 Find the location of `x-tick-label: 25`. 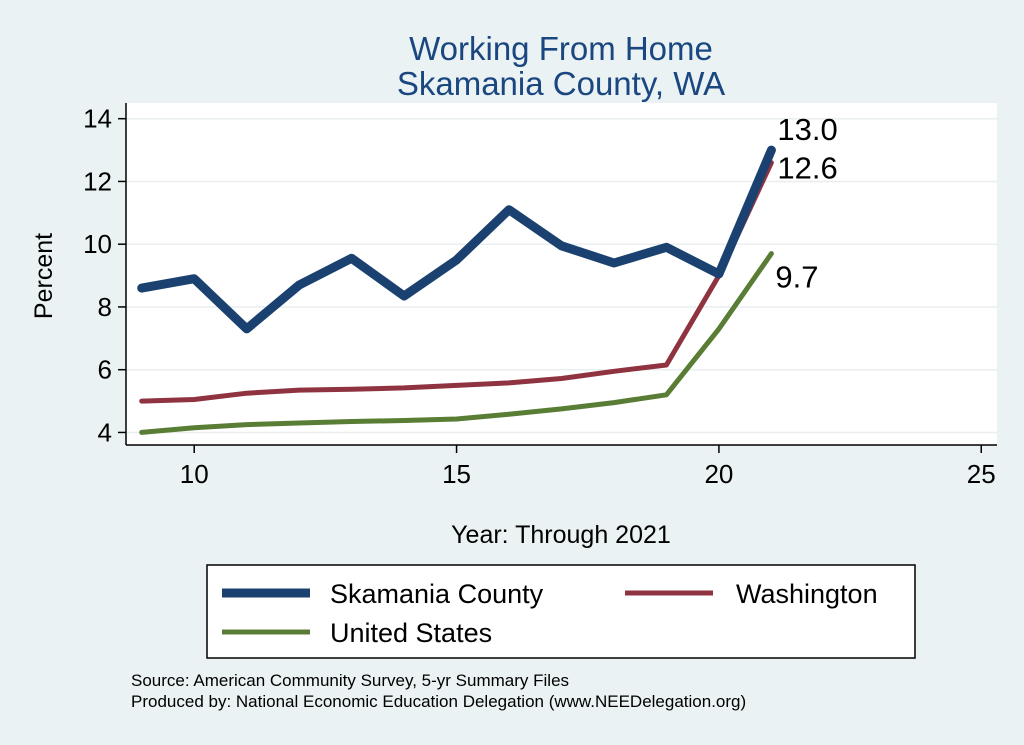

x-tick-label: 25 is located at coordinates (981, 474).